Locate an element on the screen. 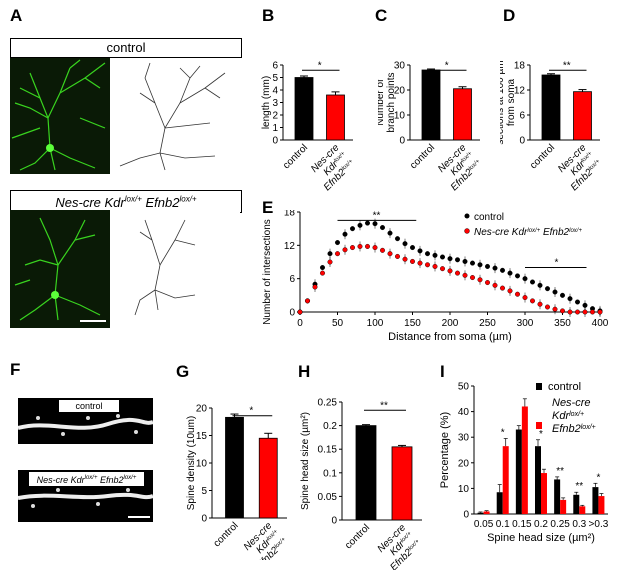 This screenshot has width=617, height=578. x-tick-label: 0.25 is located at coordinates (560, 524).